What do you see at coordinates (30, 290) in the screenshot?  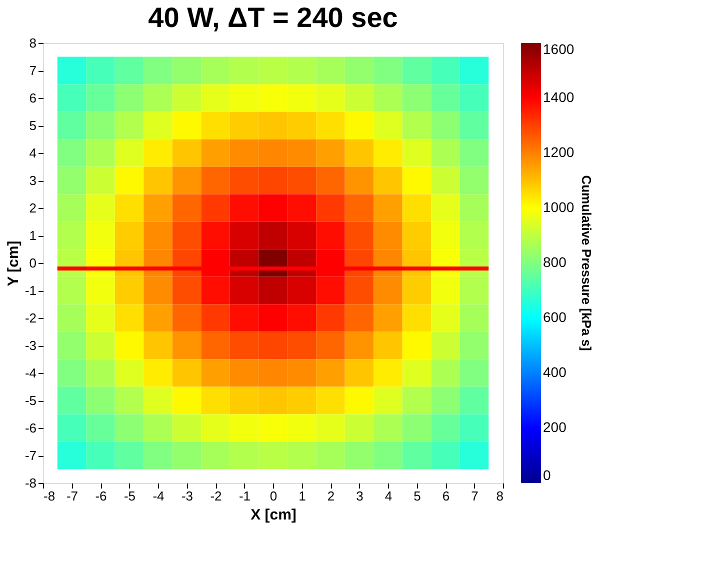 I see `y-tick-label: -1` at bounding box center [30, 290].